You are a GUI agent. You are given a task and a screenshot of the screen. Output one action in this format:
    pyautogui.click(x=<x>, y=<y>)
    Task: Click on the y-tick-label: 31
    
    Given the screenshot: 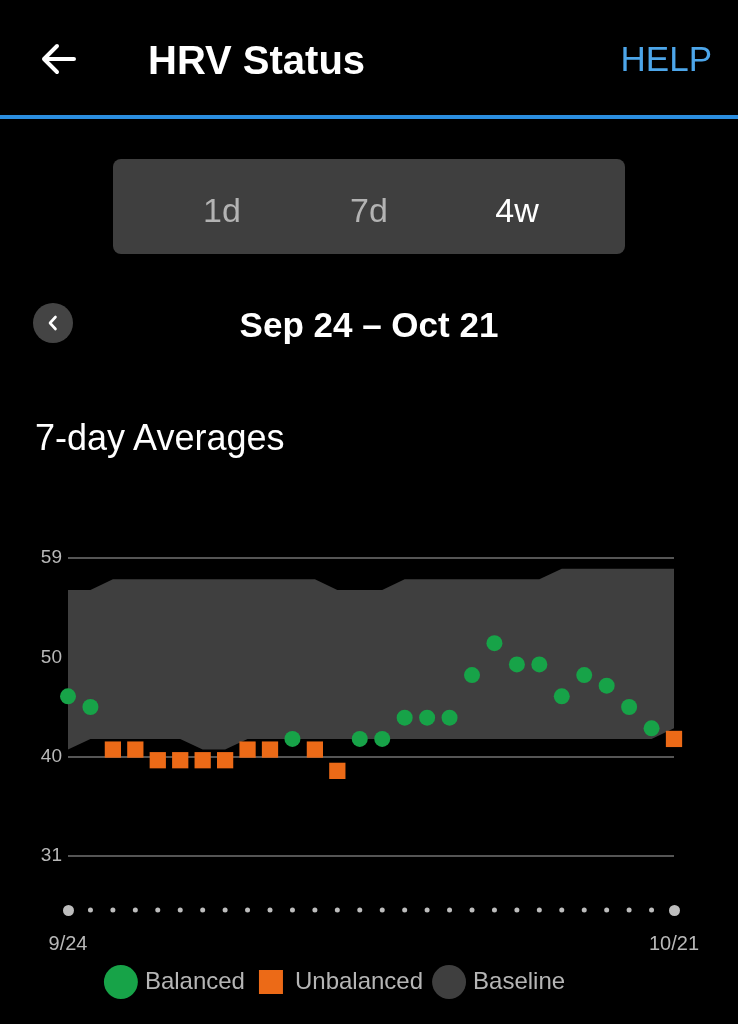 What is the action you would take?
    pyautogui.click(x=51, y=855)
    